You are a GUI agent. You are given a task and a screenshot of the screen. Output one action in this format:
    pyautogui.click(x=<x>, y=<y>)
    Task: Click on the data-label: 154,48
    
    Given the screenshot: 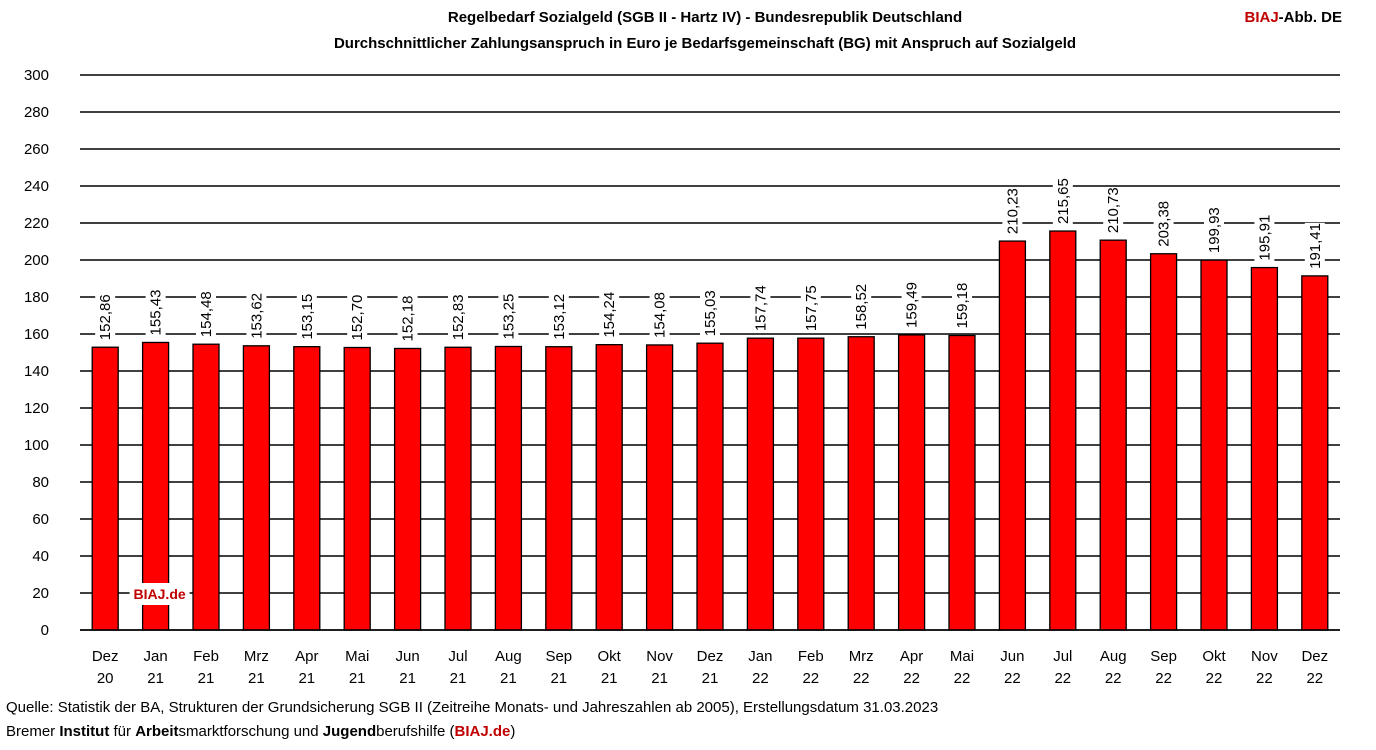 What is the action you would take?
    pyautogui.click(x=206, y=314)
    